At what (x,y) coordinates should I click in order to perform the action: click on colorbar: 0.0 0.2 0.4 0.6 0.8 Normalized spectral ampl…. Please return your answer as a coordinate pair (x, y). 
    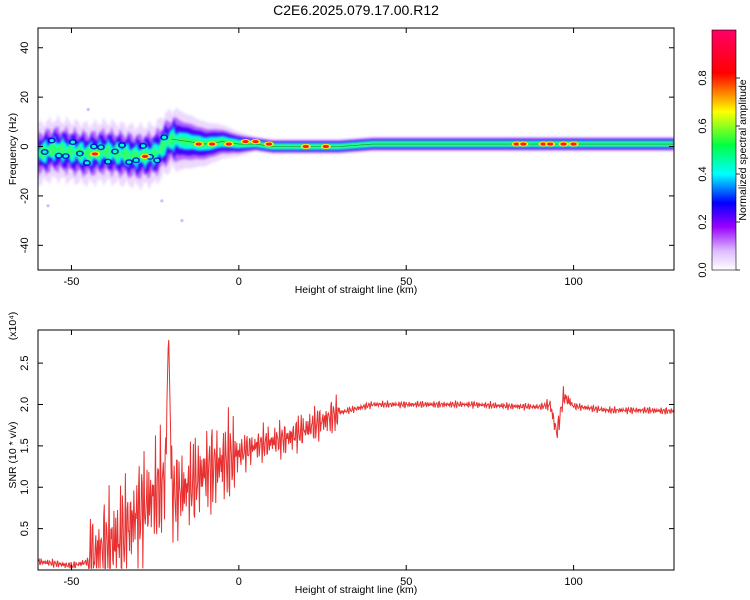
    Looking at the image, I should click on (723, 153).